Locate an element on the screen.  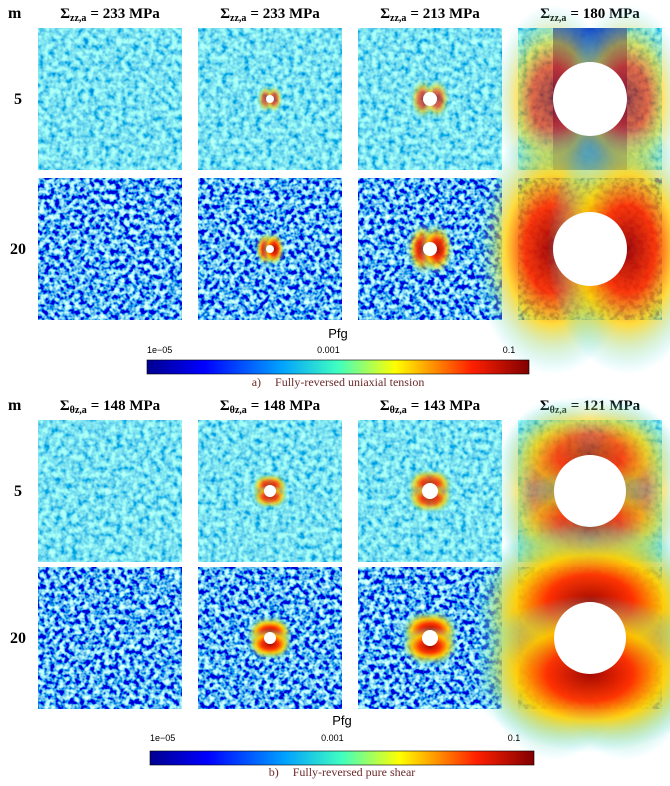
equals: = 213 MPa is located at coordinates (445, 14).